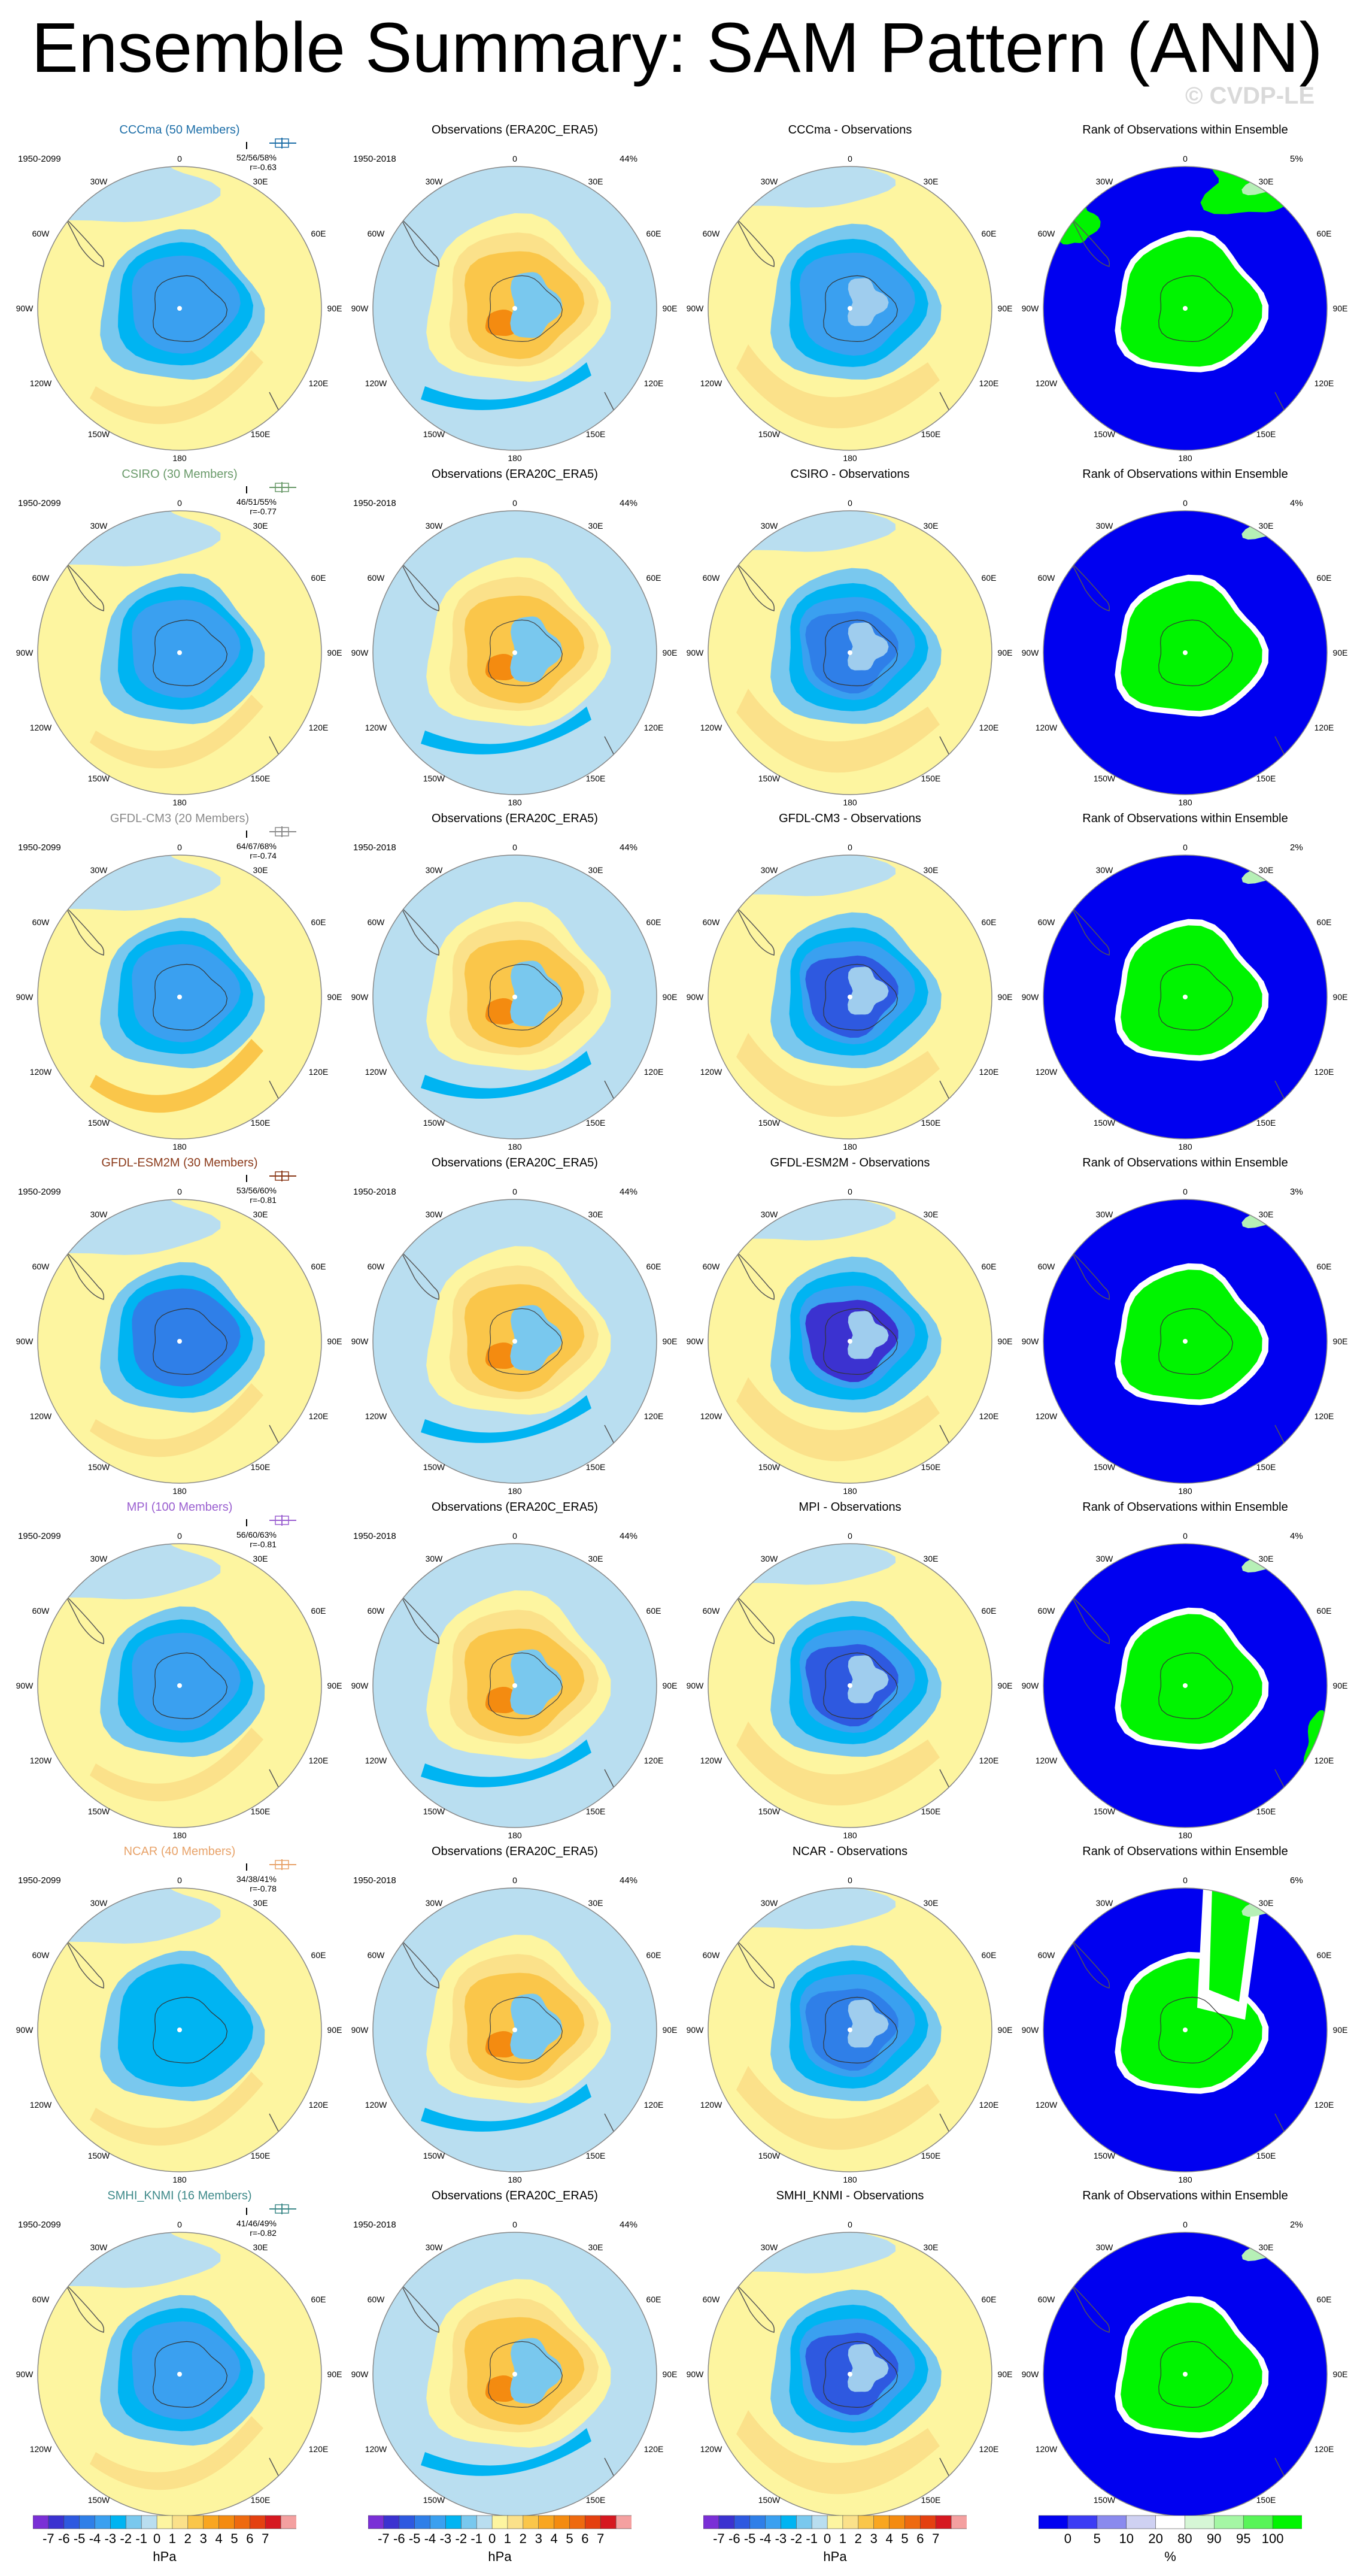 The width and height of the screenshot is (1354, 2576). What do you see at coordinates (256, 157) in the screenshot?
I see `stats-percentiles: 52/56/58%` at bounding box center [256, 157].